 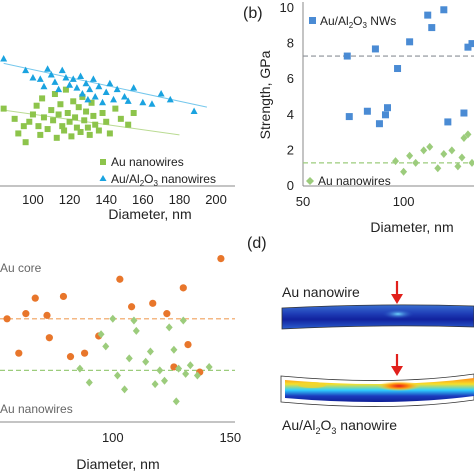 I want to click on panel-b-x-tick-50: 50, so click(x=303, y=201).